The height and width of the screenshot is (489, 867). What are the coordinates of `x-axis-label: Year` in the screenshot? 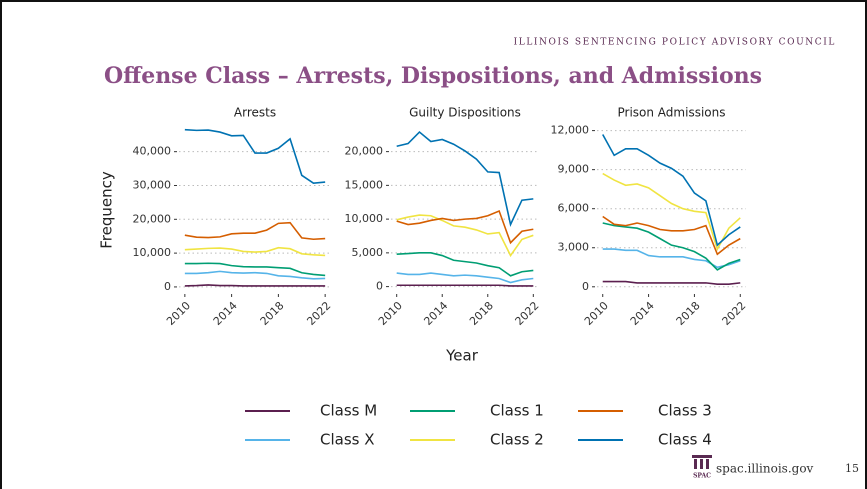 It's located at (462, 356).